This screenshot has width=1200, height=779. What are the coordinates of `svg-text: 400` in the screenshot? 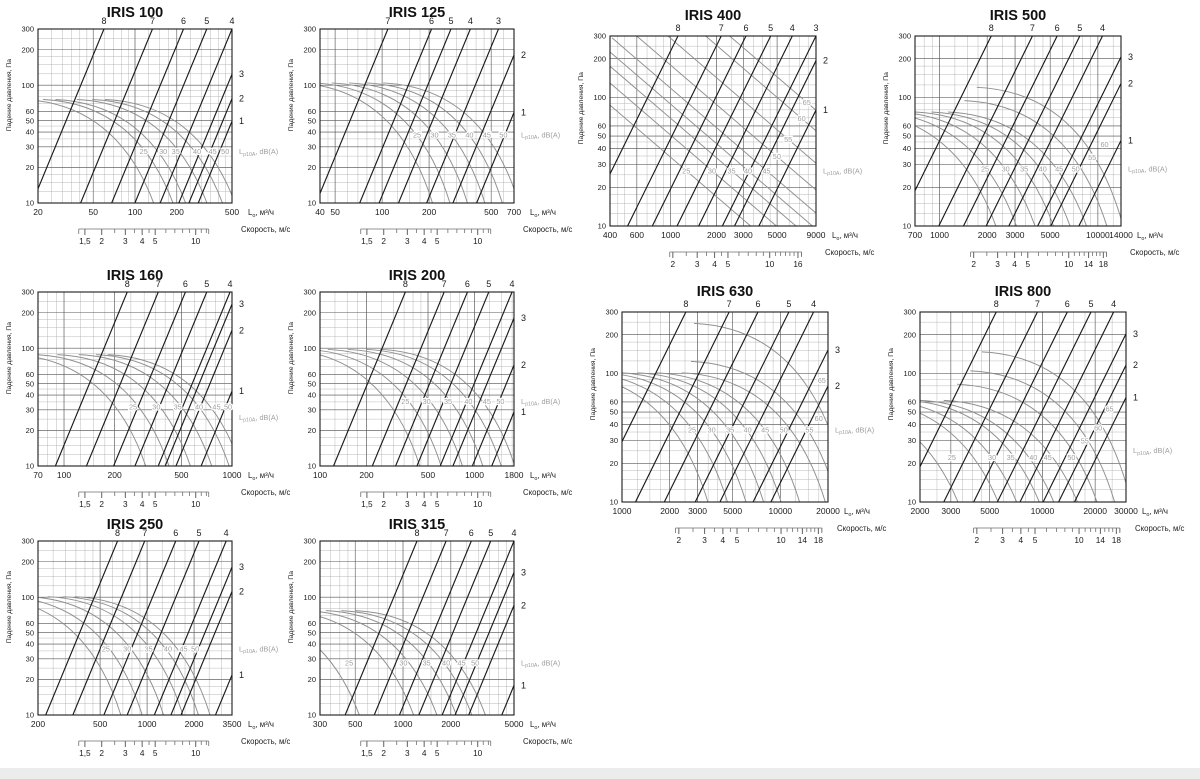 It's located at (610, 235).